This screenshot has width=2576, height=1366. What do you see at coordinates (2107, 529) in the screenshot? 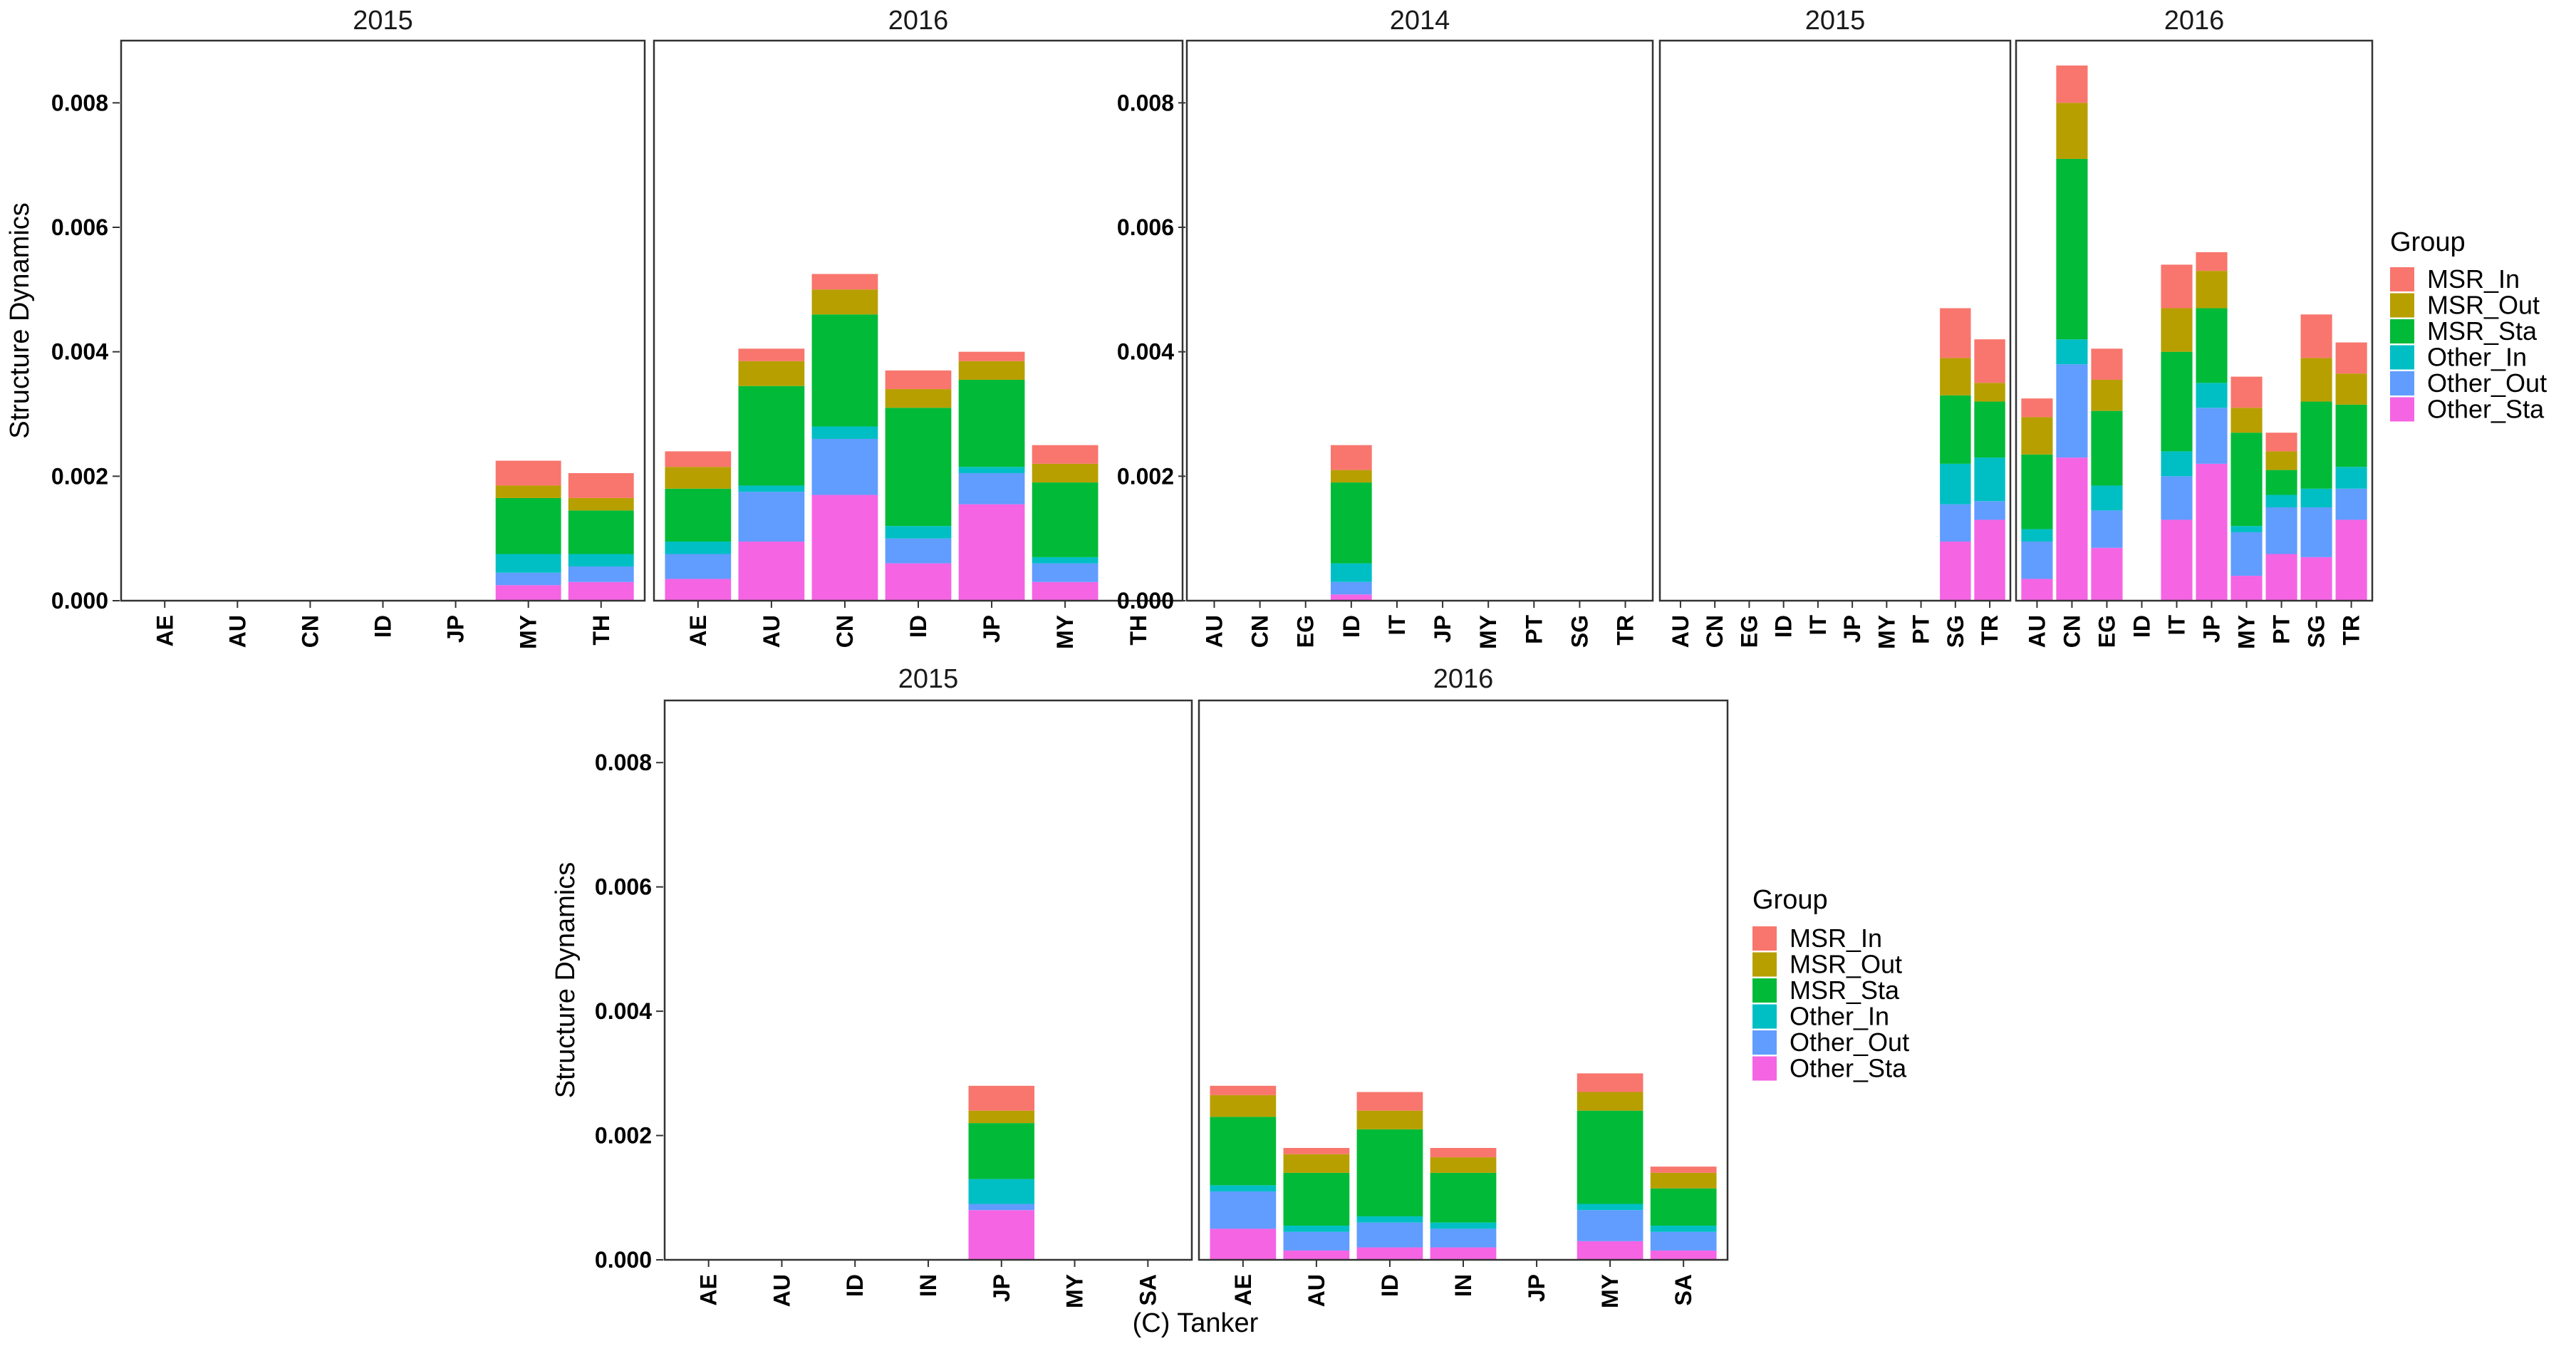
I see `bar-segment-other-out-eg` at bounding box center [2107, 529].